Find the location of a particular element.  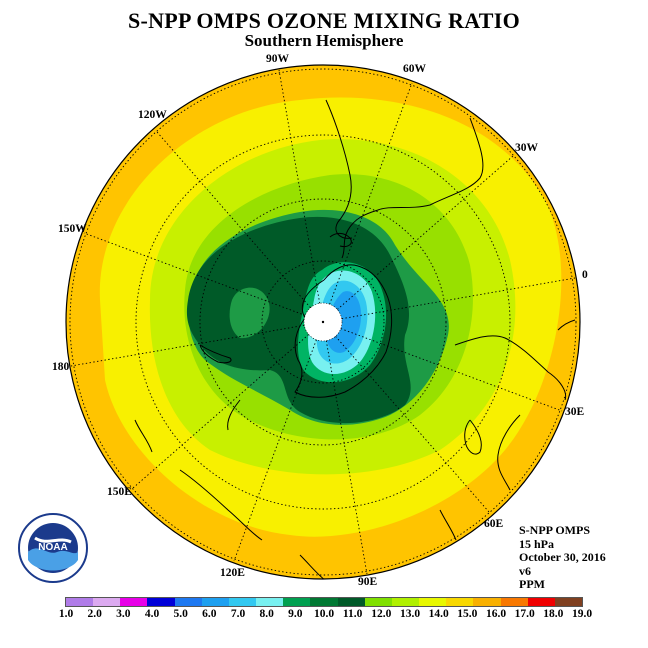

colorbar-tick-label: 15.0 is located at coordinates (467, 614).